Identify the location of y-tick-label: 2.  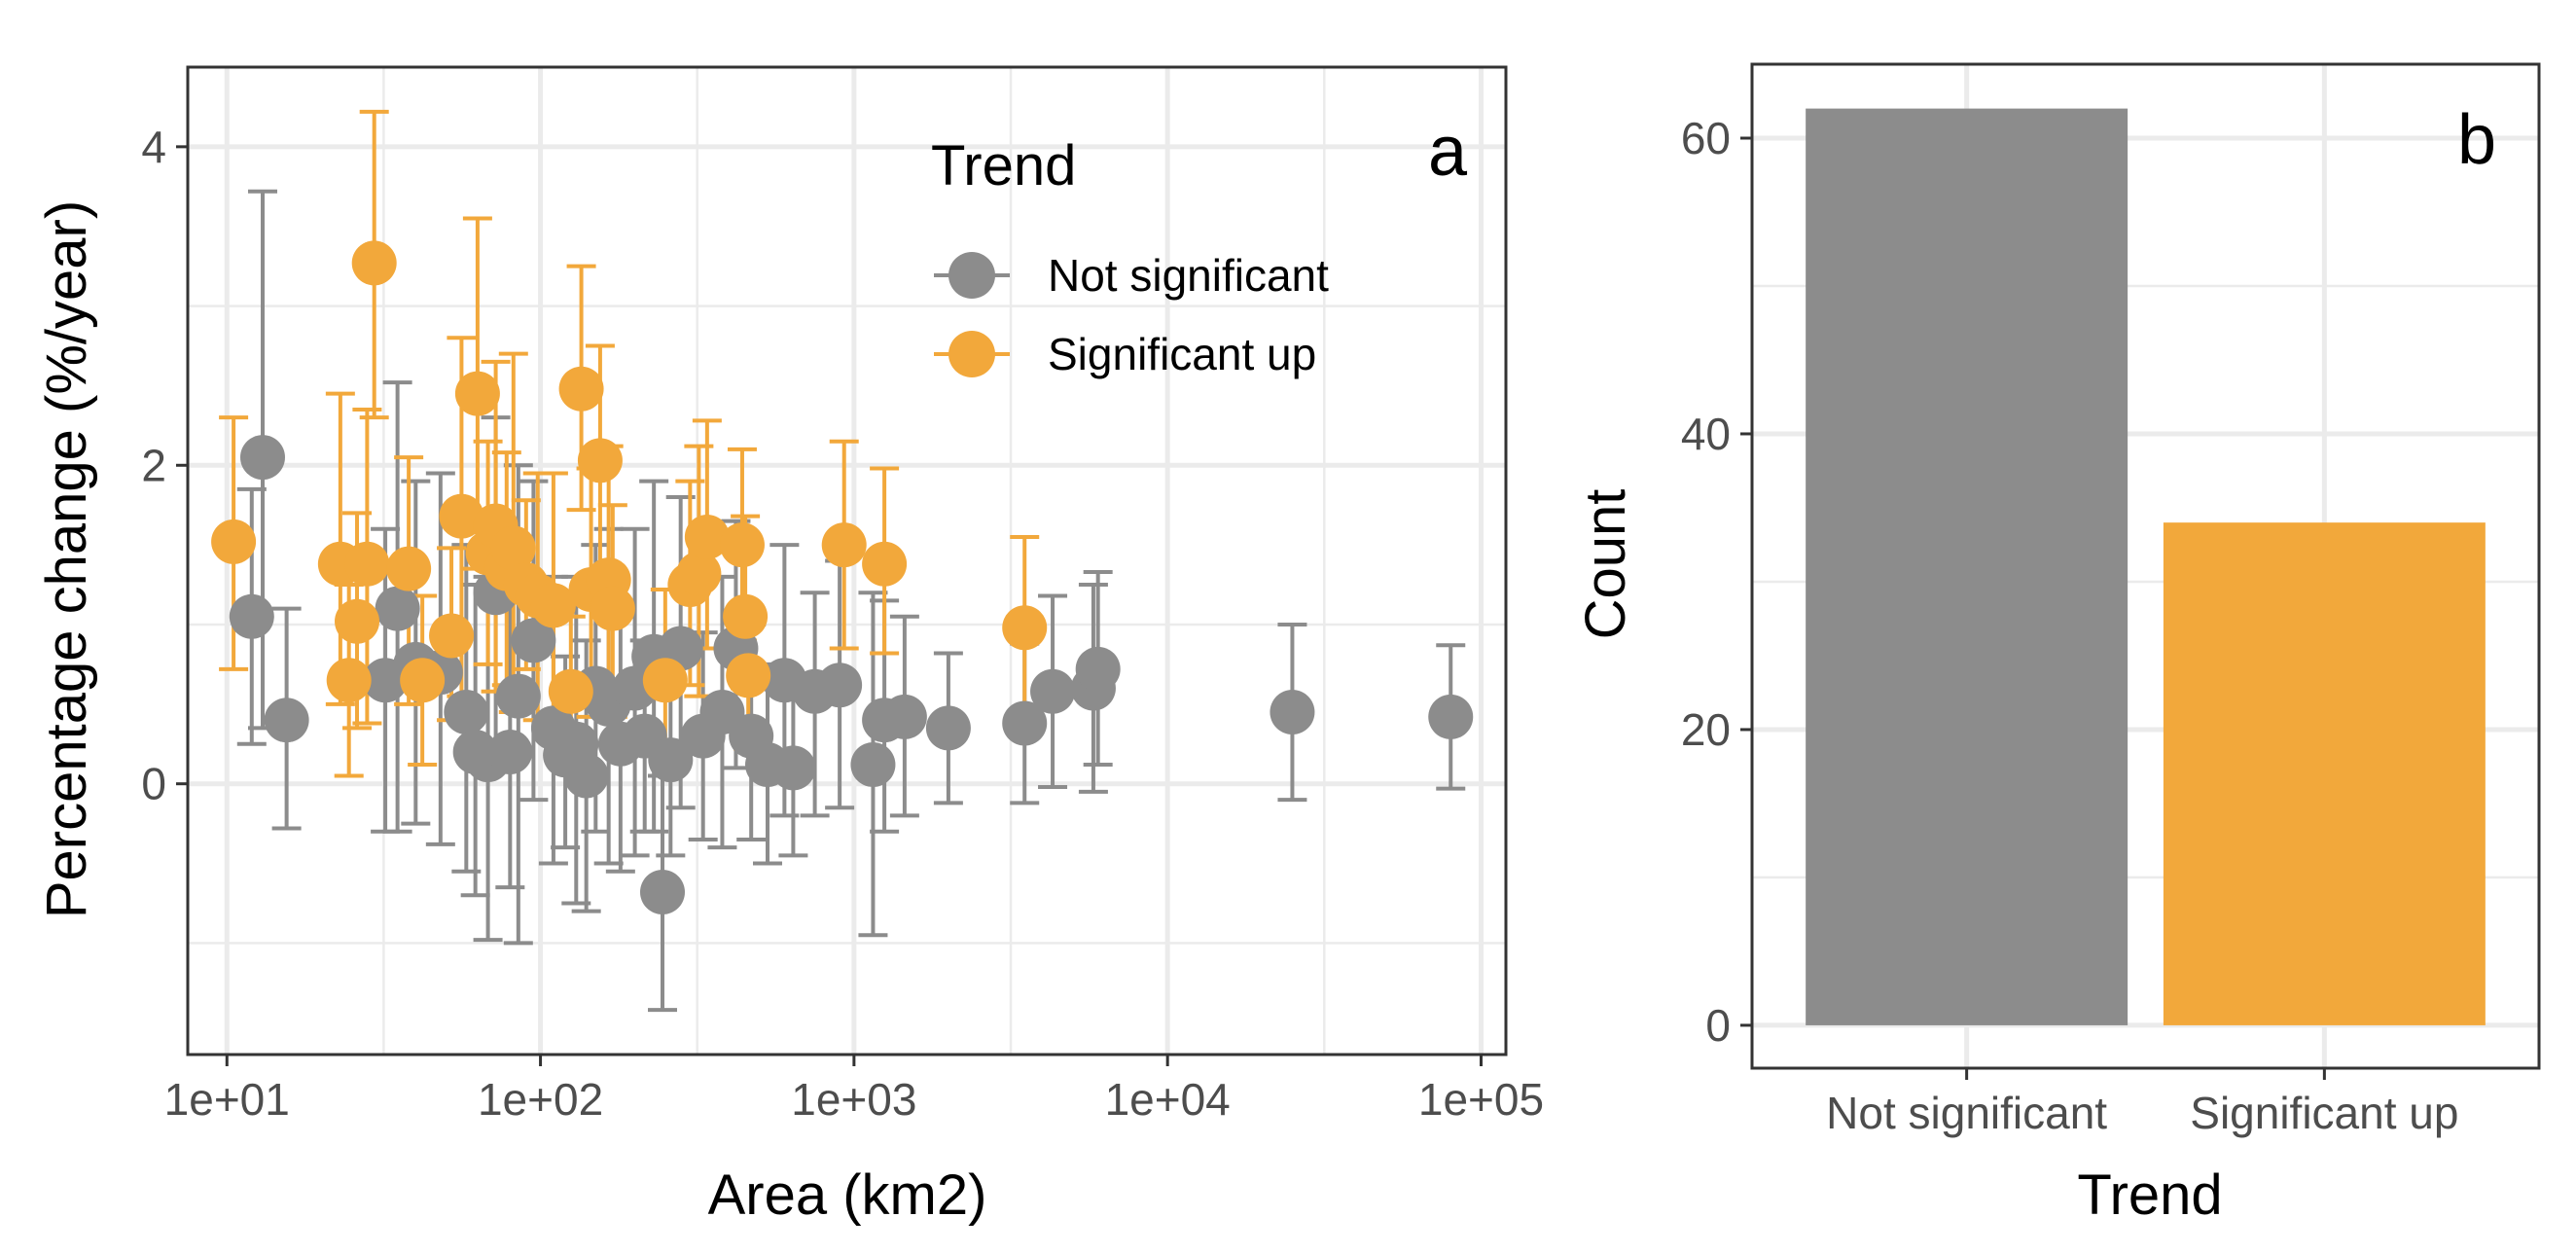
(153, 465).